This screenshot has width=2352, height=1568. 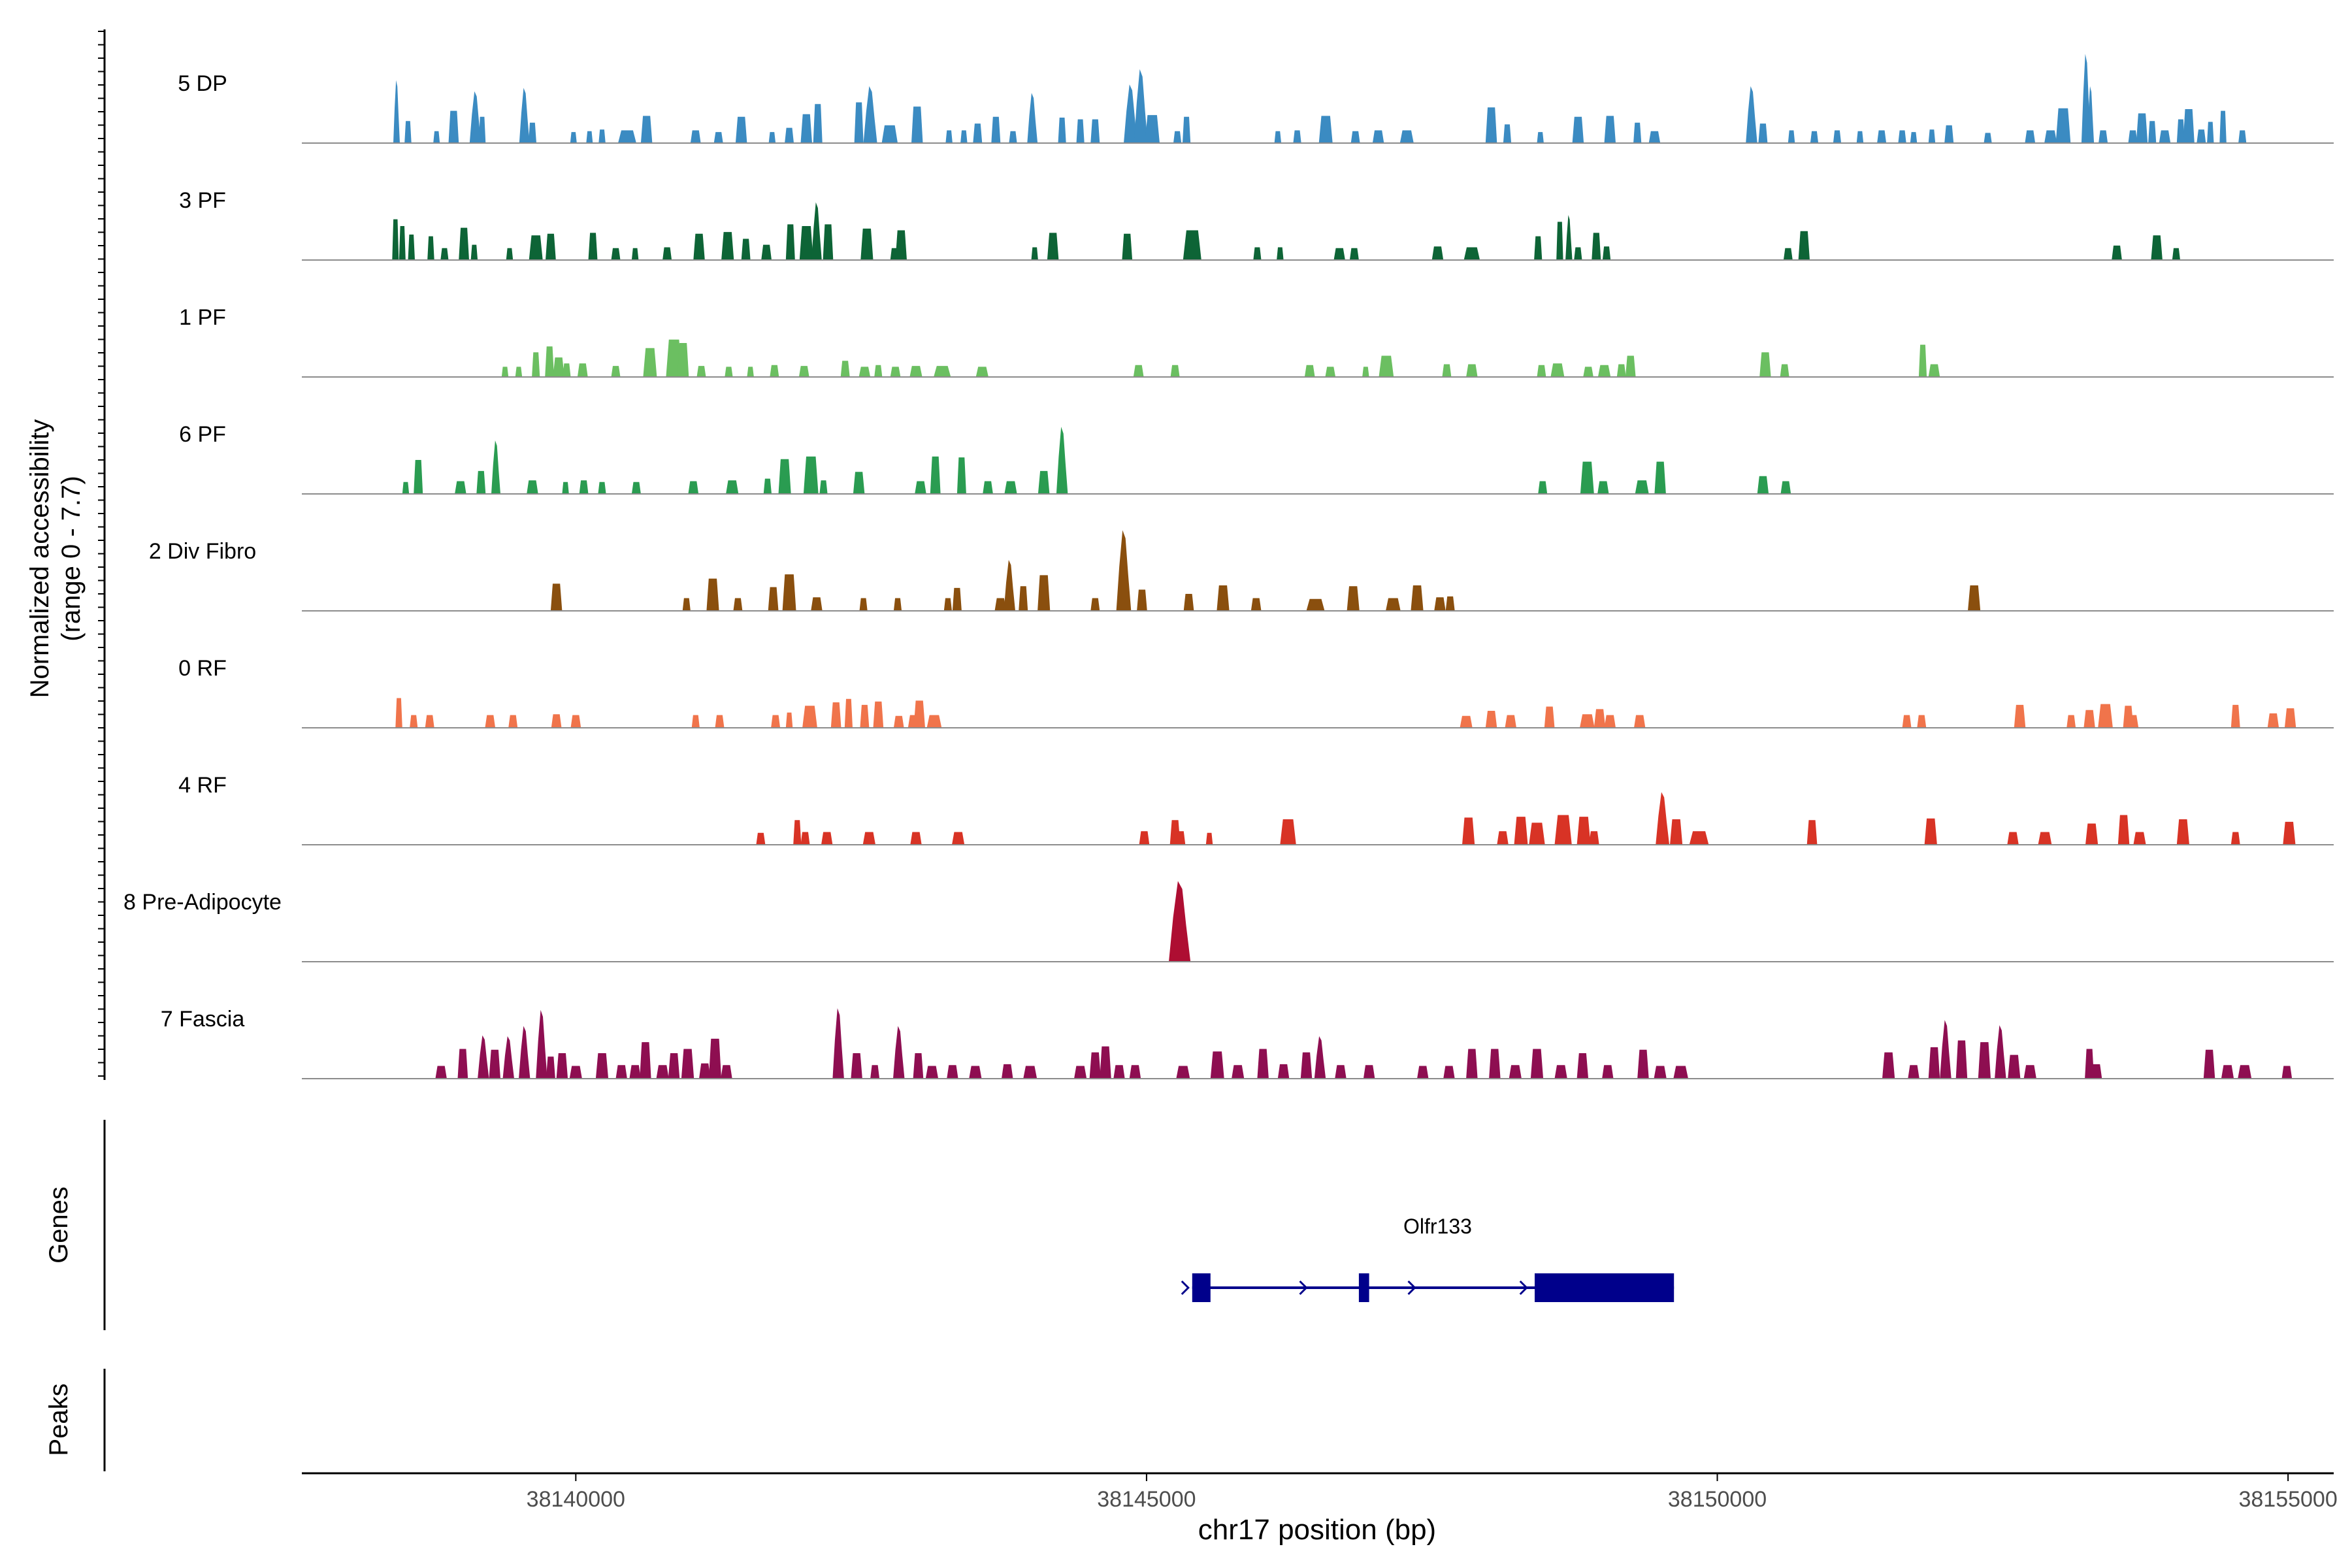 What do you see at coordinates (202, 83) in the screenshot?
I see `track-label: 5 DP` at bounding box center [202, 83].